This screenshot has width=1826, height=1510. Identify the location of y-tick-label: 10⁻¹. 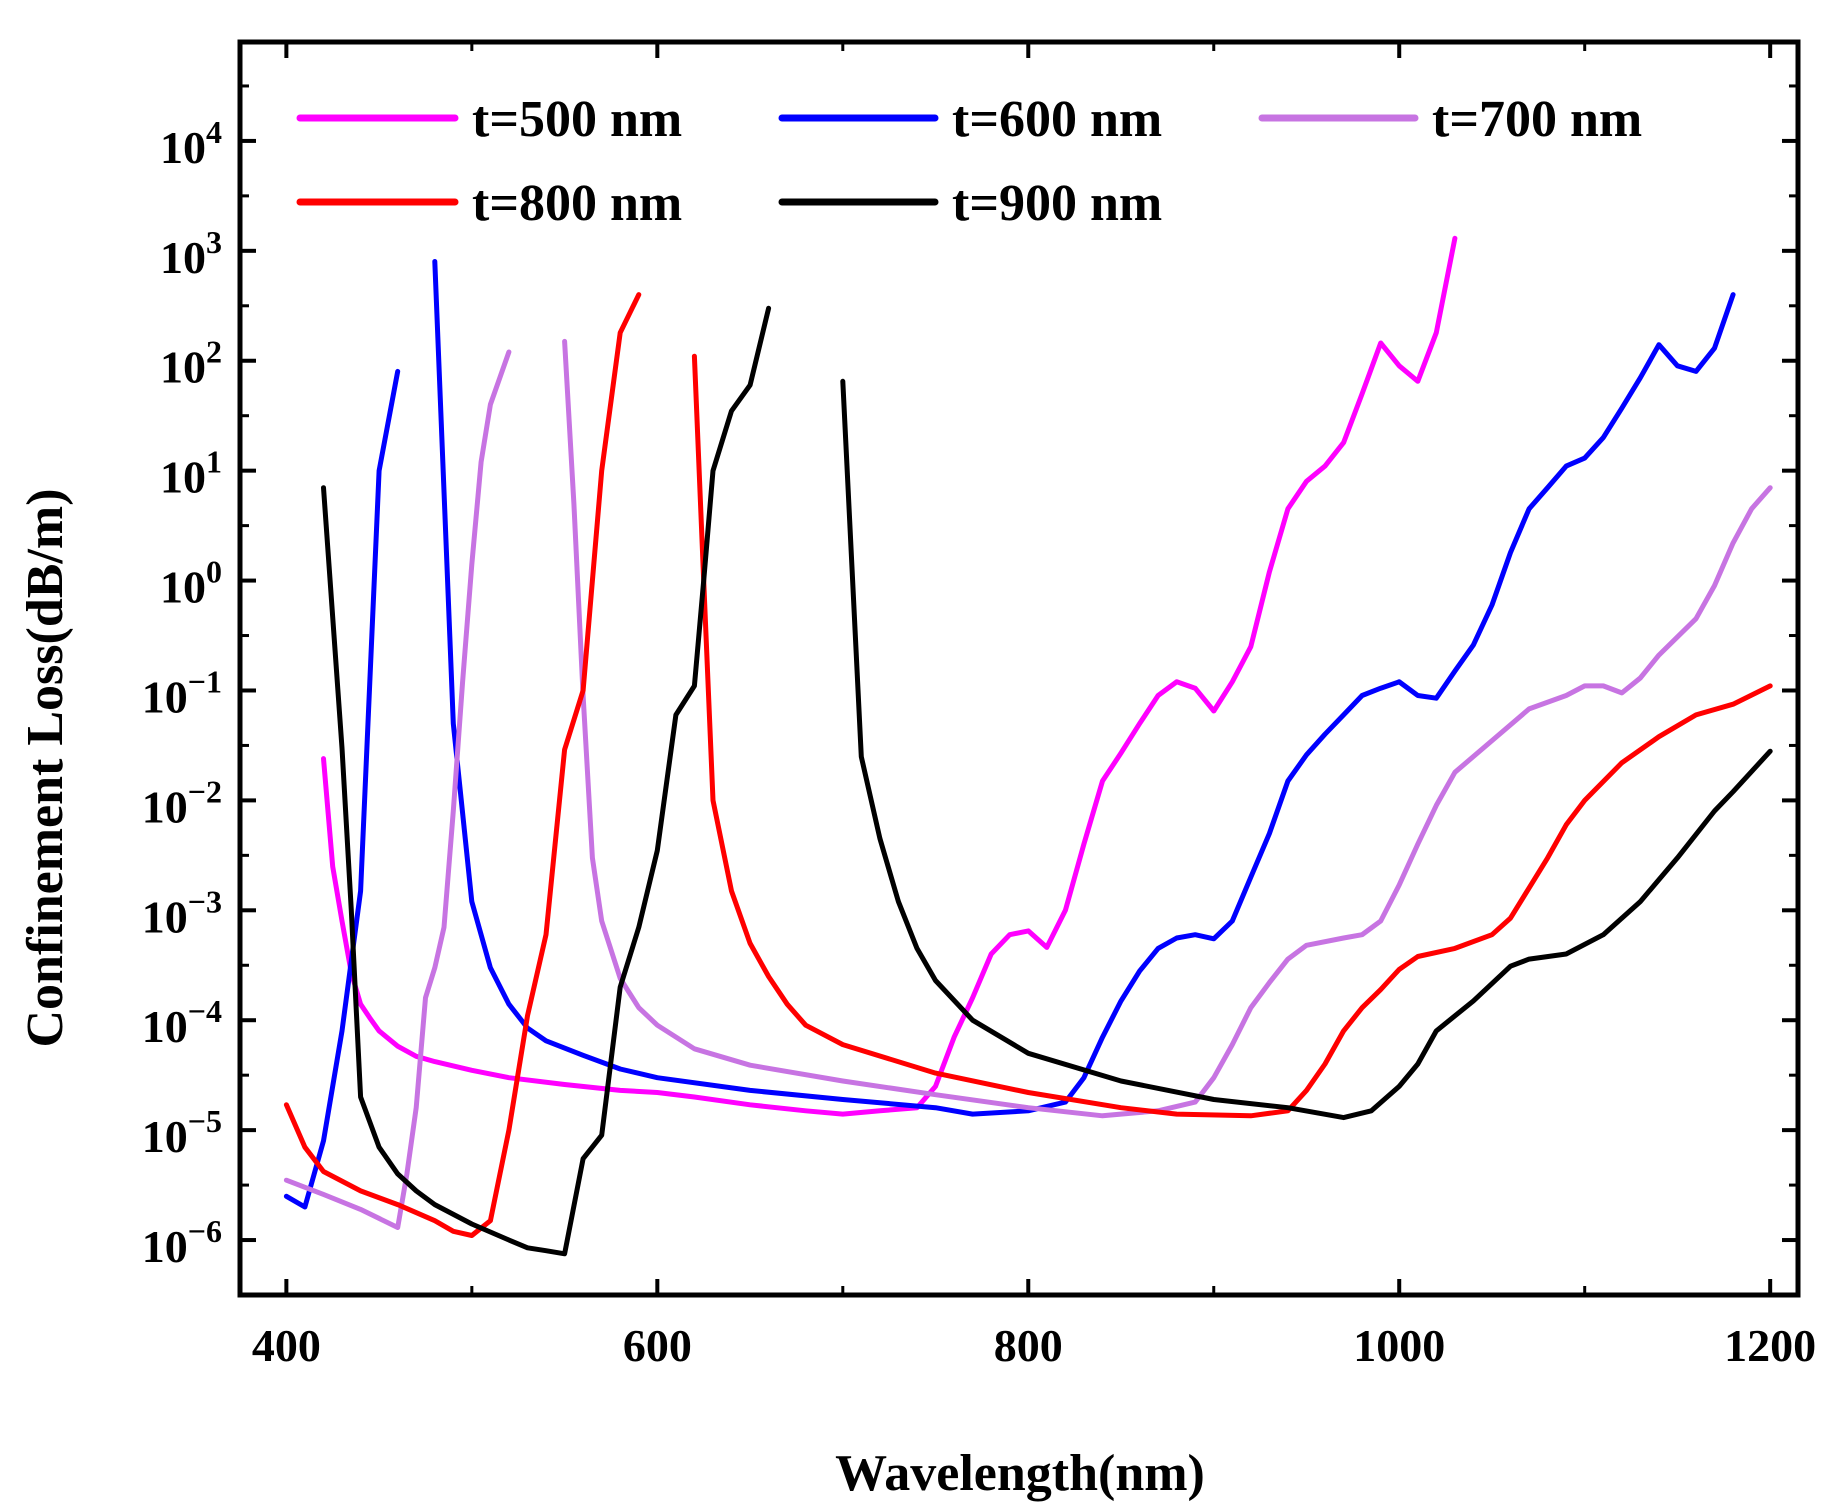
(182, 692).